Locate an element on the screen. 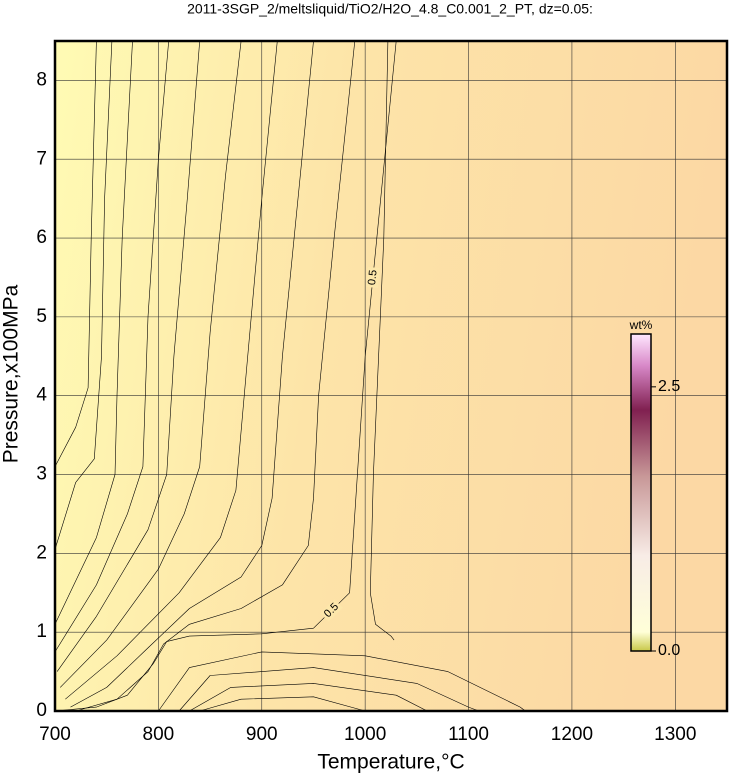  x-tick-label: 800 is located at coordinates (159, 734).